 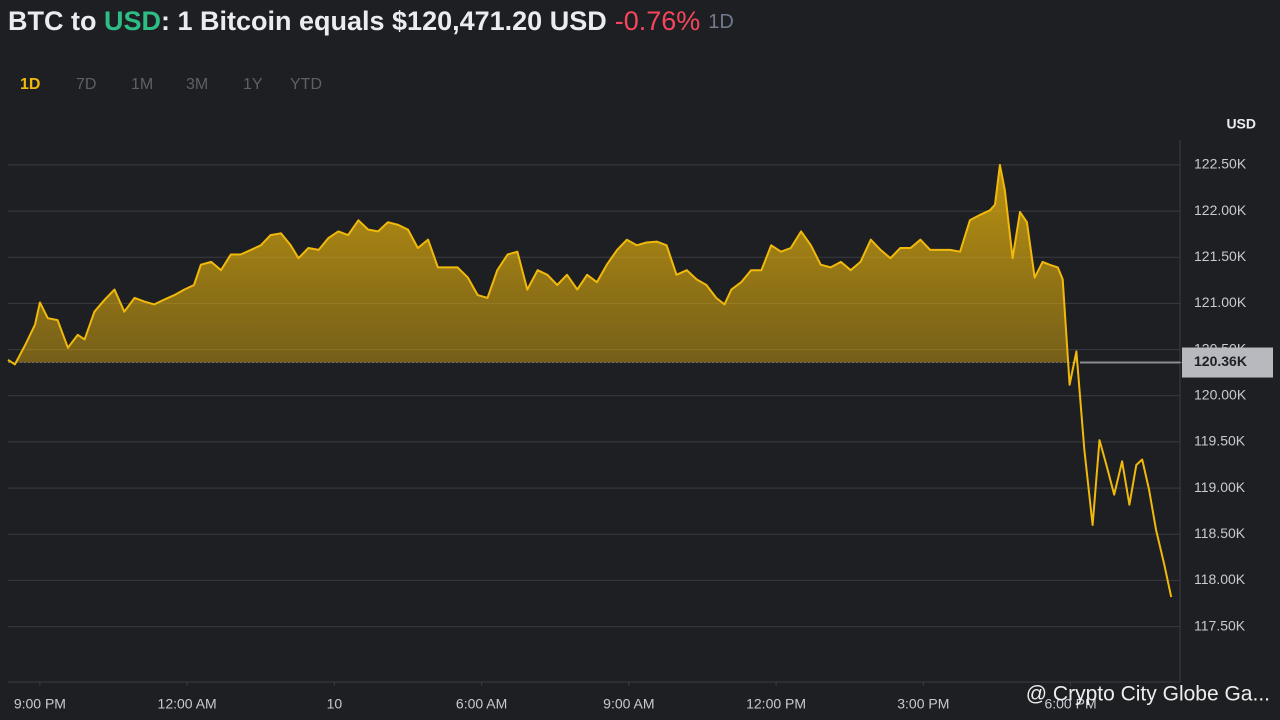 I want to click on y-unit: USD, so click(x=1241, y=124).